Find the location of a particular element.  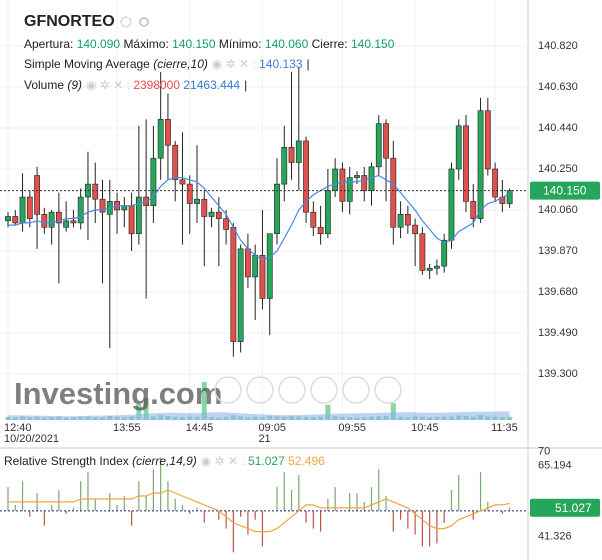

y-tick-label: 41.326 is located at coordinates (555, 536).